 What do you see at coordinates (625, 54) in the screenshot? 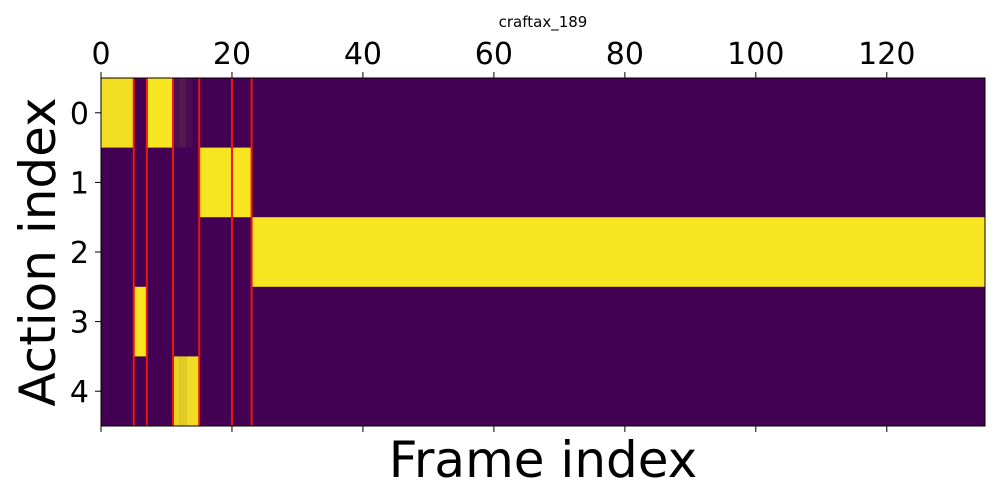
I see `x-tick-label: 80` at bounding box center [625, 54].